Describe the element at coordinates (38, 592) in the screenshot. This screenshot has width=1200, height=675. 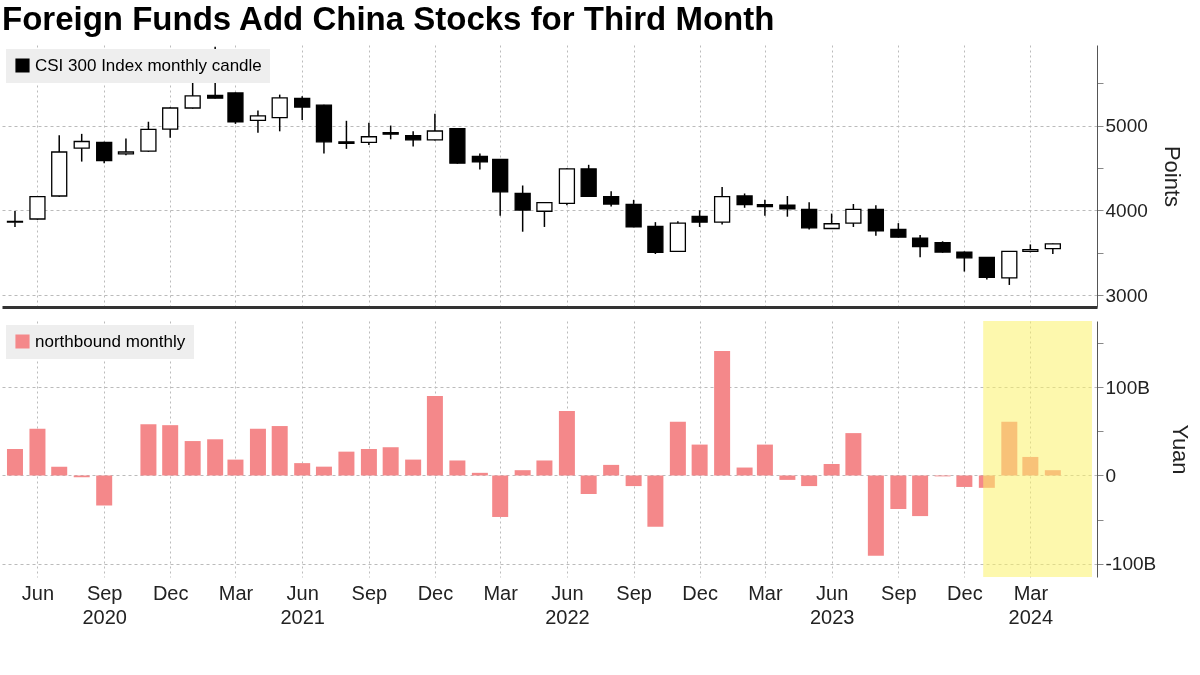
I see `x-tick-label: Jun` at that location.